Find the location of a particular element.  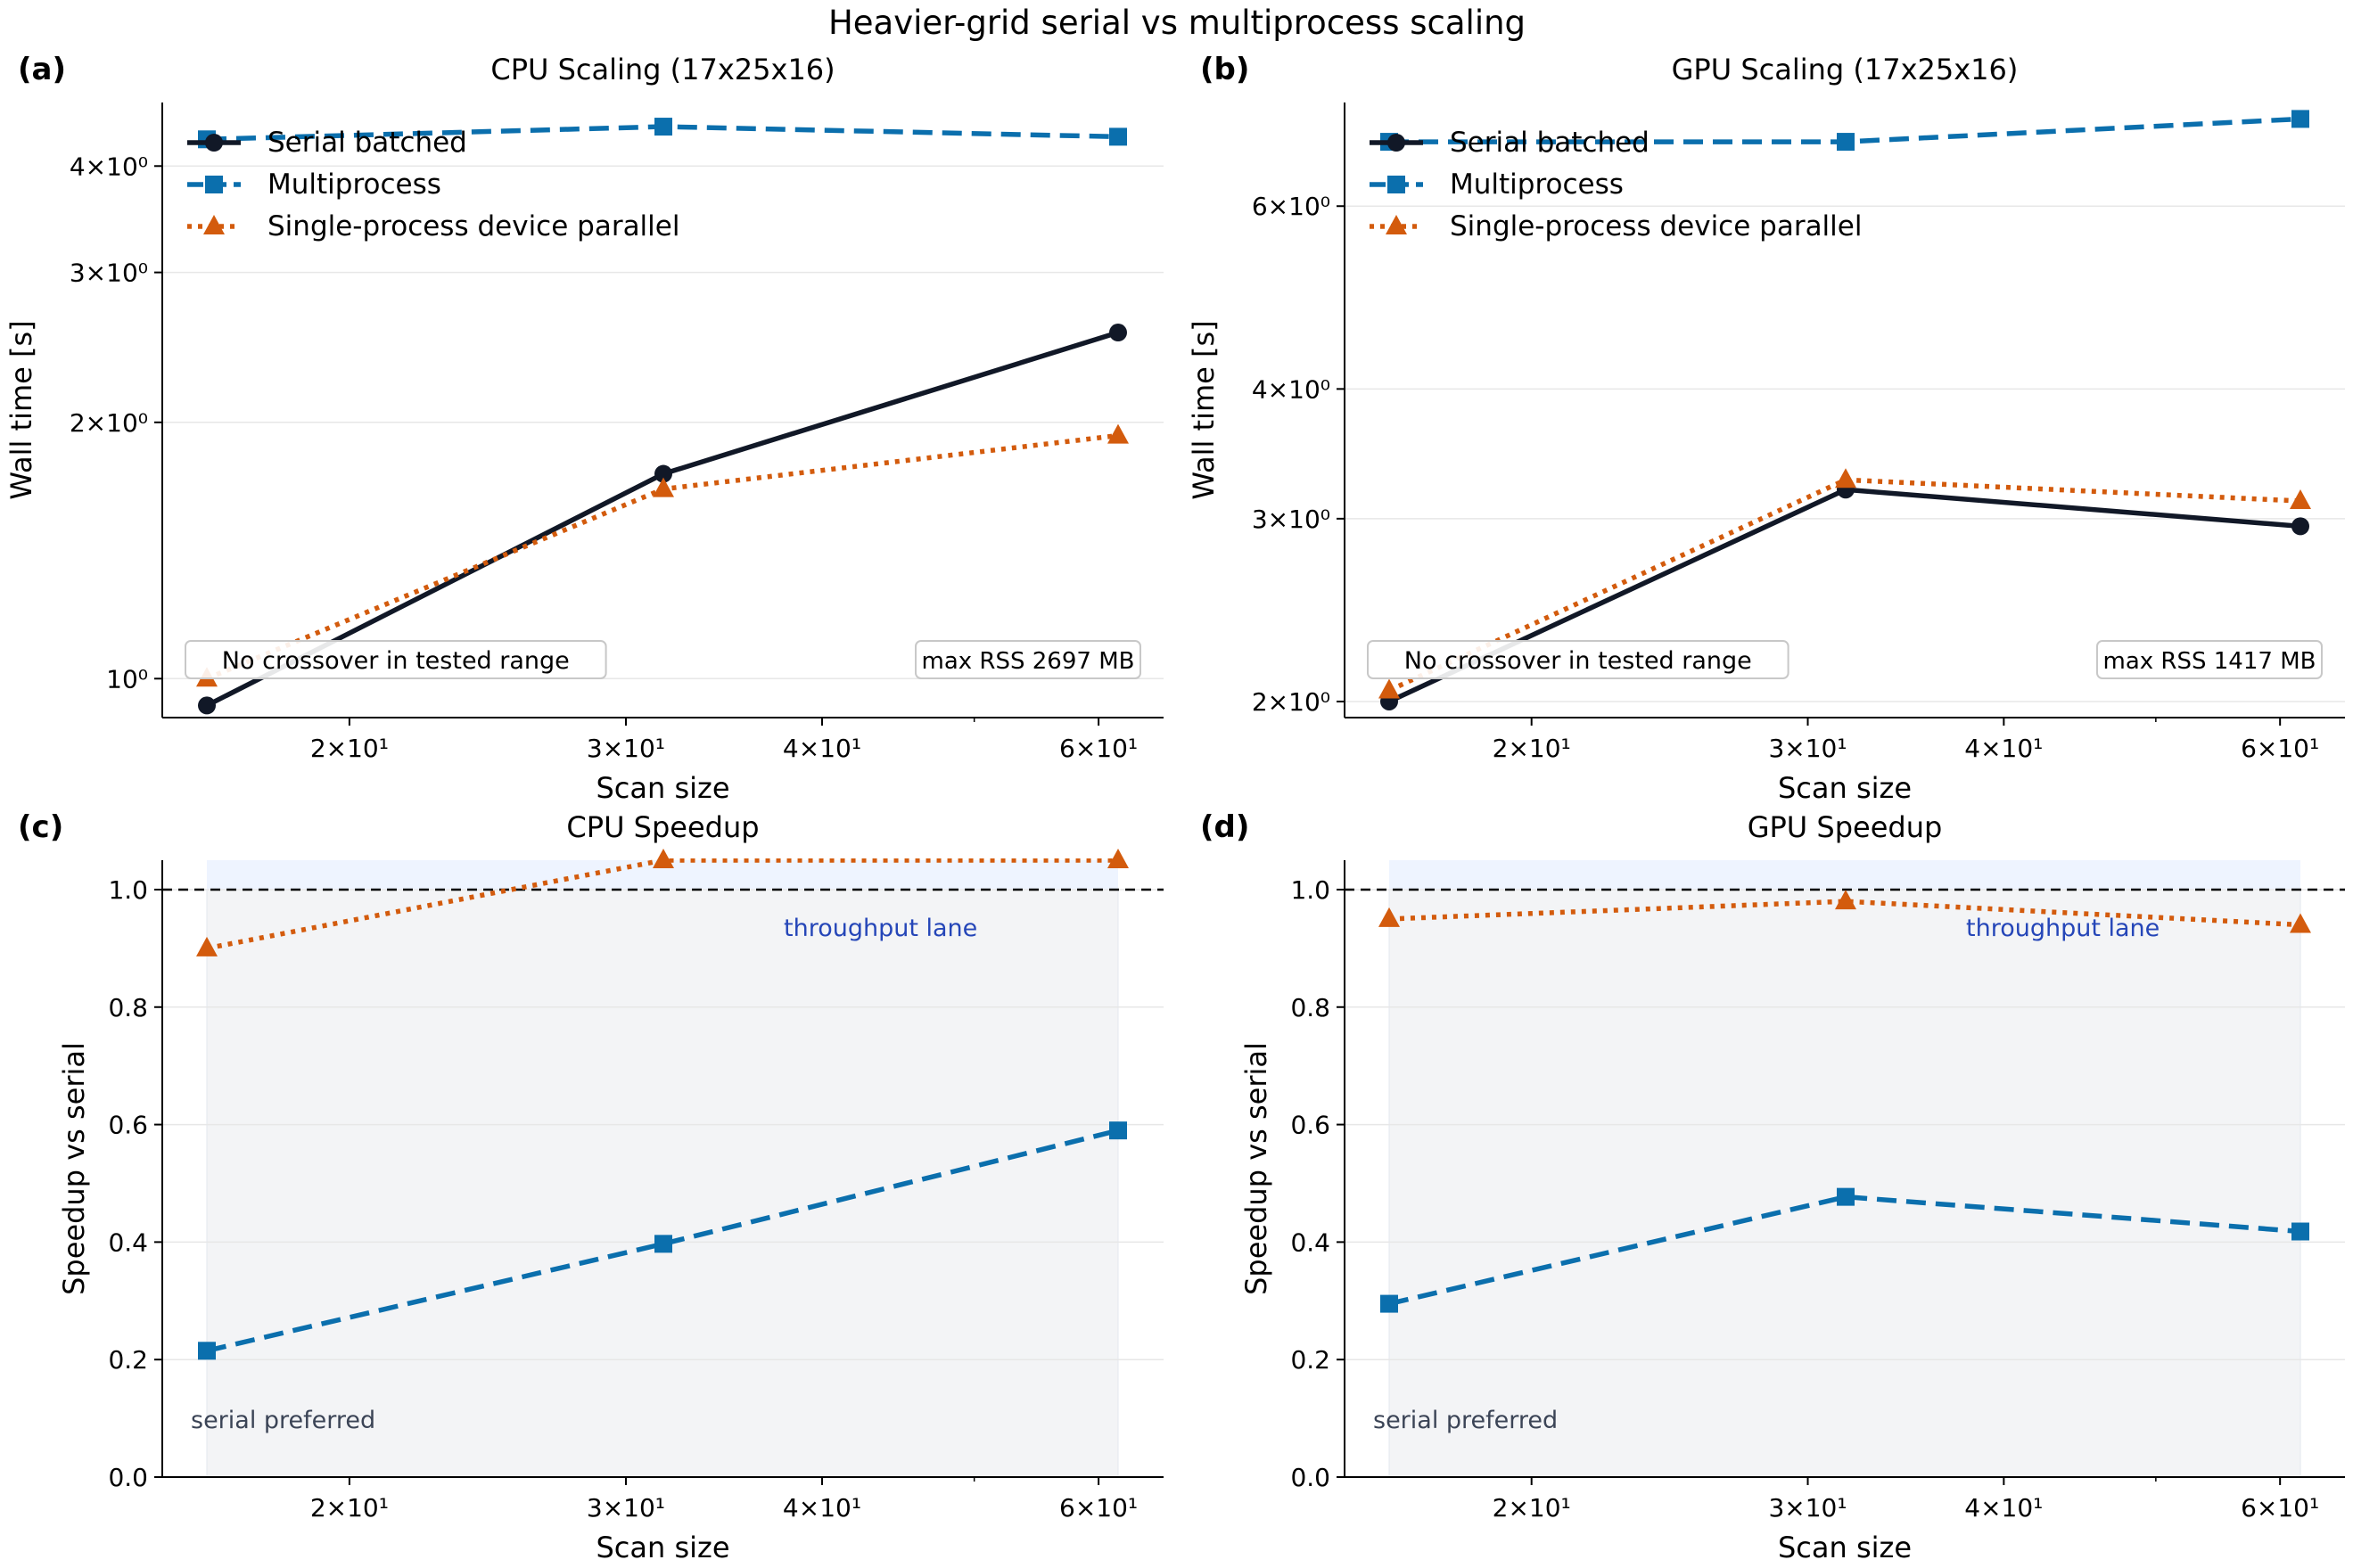

y-tick-label: 0.8 is located at coordinates (1310, 1007).